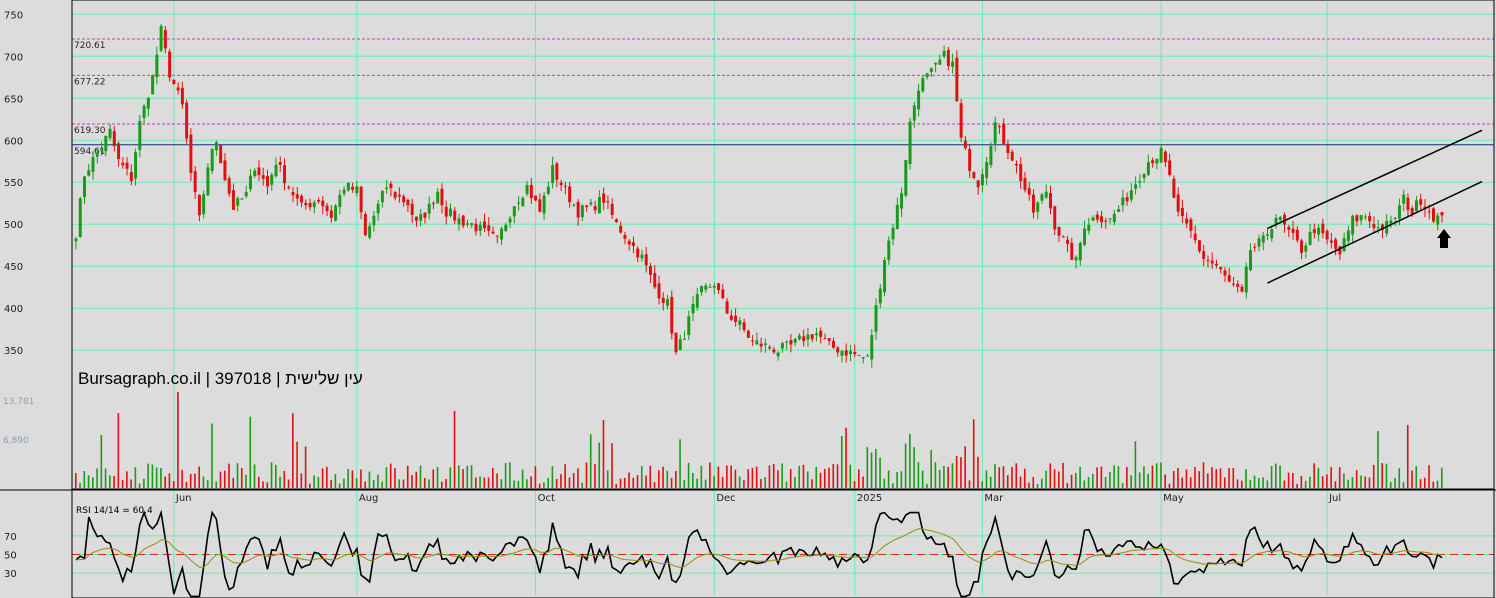 The height and width of the screenshot is (598, 1496). What do you see at coordinates (13, 15) in the screenshot?
I see `price-tick-label: 750` at bounding box center [13, 15].